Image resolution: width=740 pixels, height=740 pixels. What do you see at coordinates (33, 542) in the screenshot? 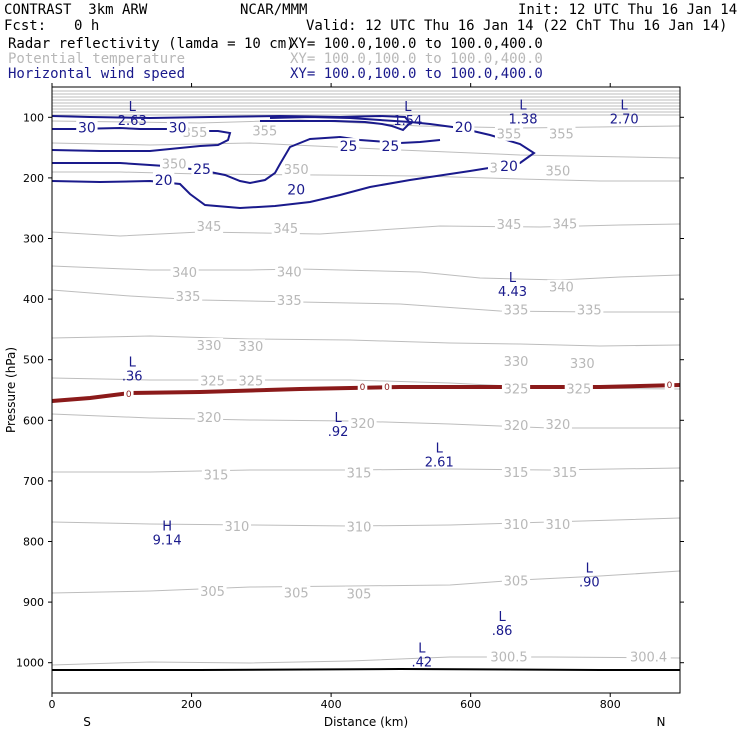
I see `y-tick-label: 800` at bounding box center [33, 542].